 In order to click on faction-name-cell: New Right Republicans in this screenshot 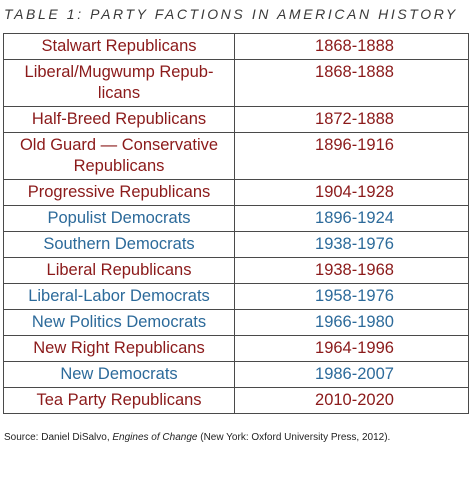, I will do `click(119, 348)`.